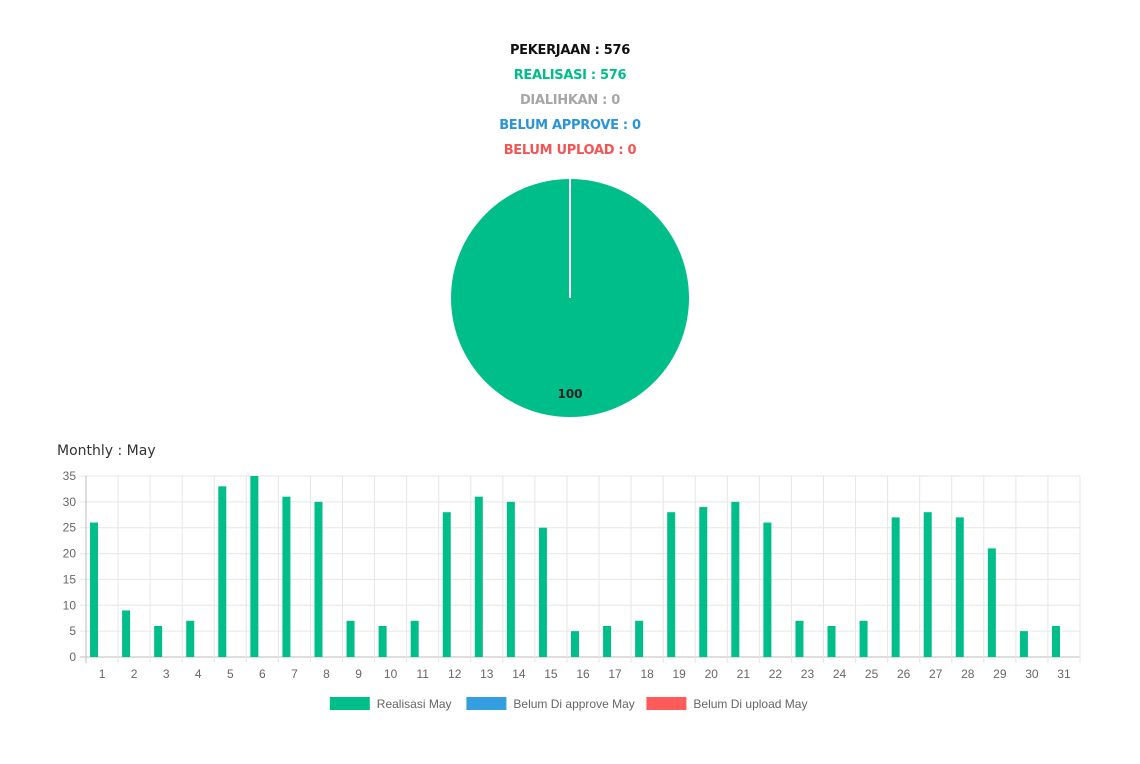 The width and height of the screenshot is (1140, 764). Describe the element at coordinates (230, 674) in the screenshot. I see `x-tick-label: 5` at that location.